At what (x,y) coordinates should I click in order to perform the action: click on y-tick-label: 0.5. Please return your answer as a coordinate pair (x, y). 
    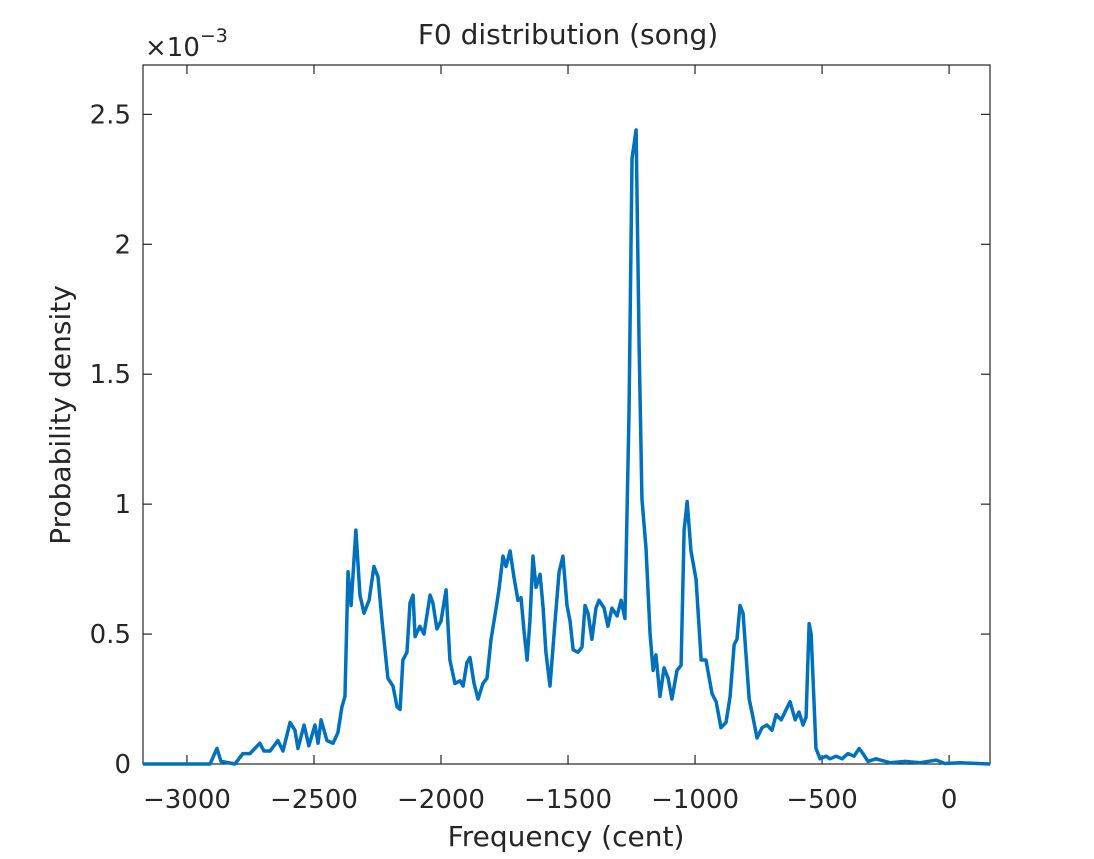
    Looking at the image, I should click on (110, 635).